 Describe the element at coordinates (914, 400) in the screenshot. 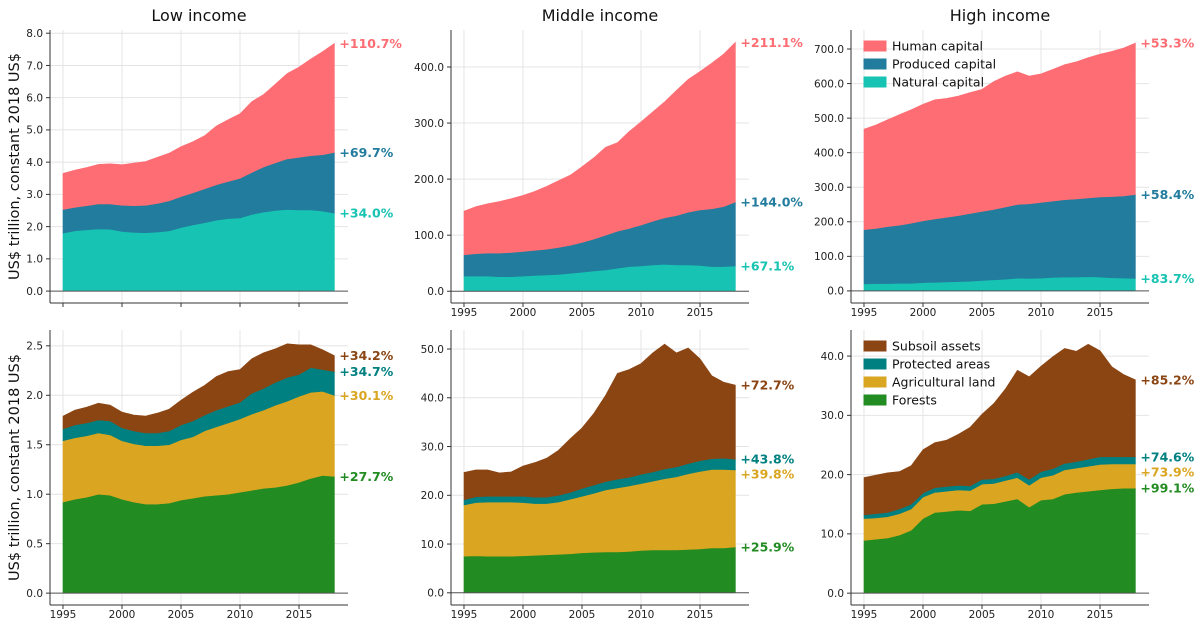

I see `legend-label: Forests` at that location.